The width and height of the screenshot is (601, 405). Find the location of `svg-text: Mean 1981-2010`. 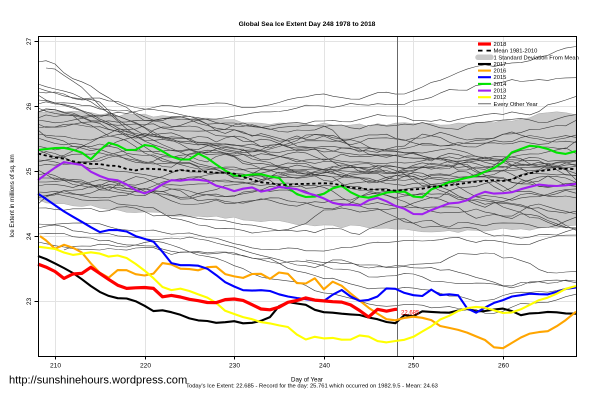

svg-text: Mean 1981-2010 is located at coordinates (516, 52).